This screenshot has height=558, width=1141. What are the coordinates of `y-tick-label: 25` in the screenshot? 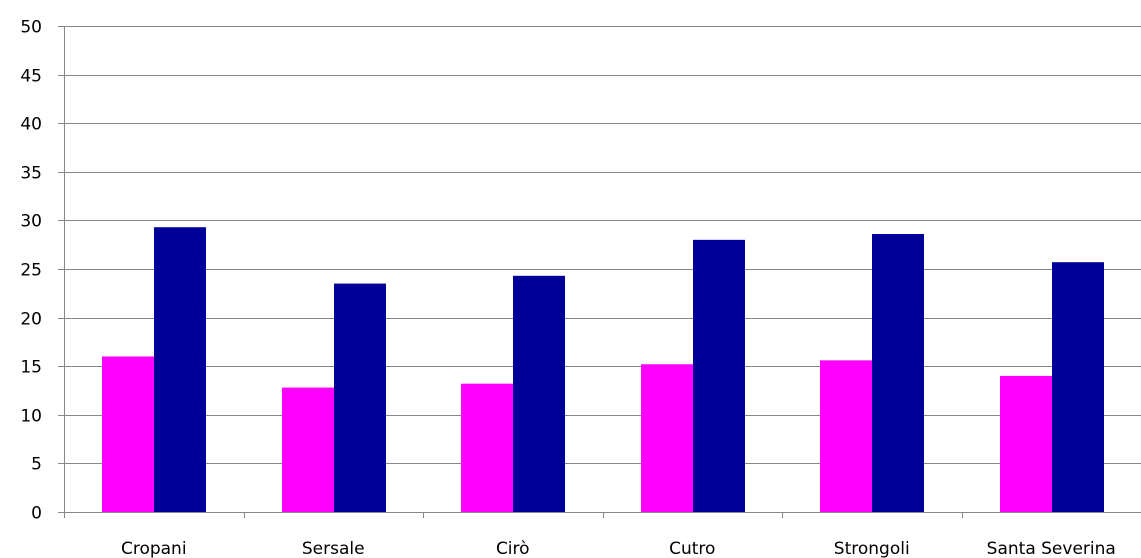 It's located at (31, 271).